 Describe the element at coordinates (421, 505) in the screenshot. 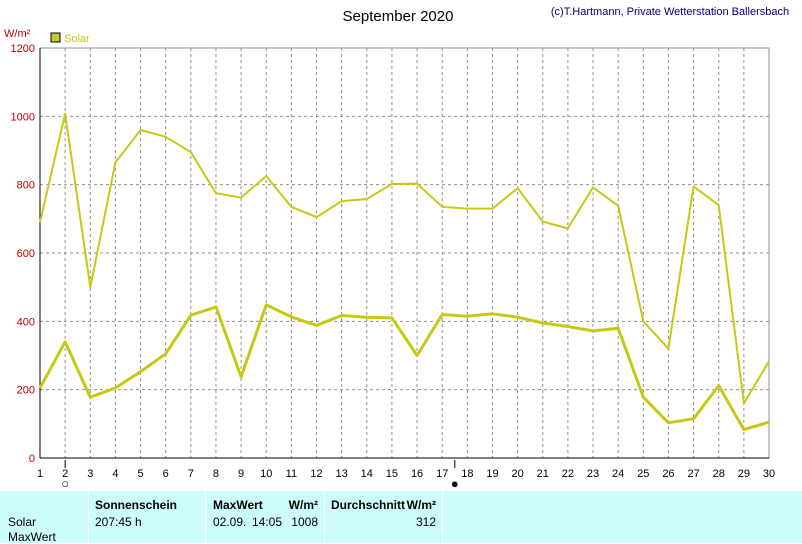

I see `average-unit: W/m²` at that location.